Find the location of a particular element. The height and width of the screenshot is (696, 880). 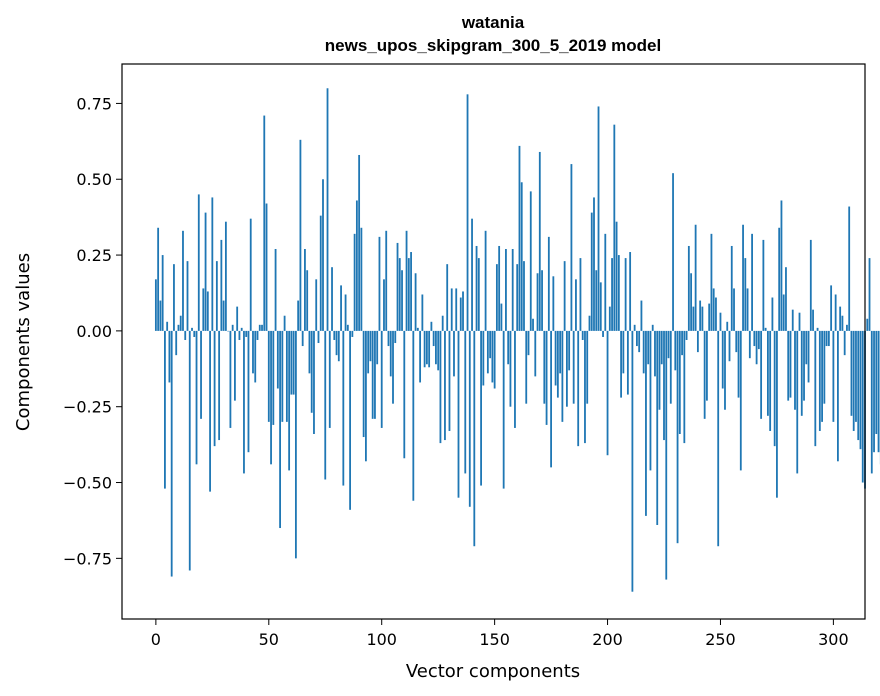

x-axis-label: Vector components is located at coordinates (493, 671).